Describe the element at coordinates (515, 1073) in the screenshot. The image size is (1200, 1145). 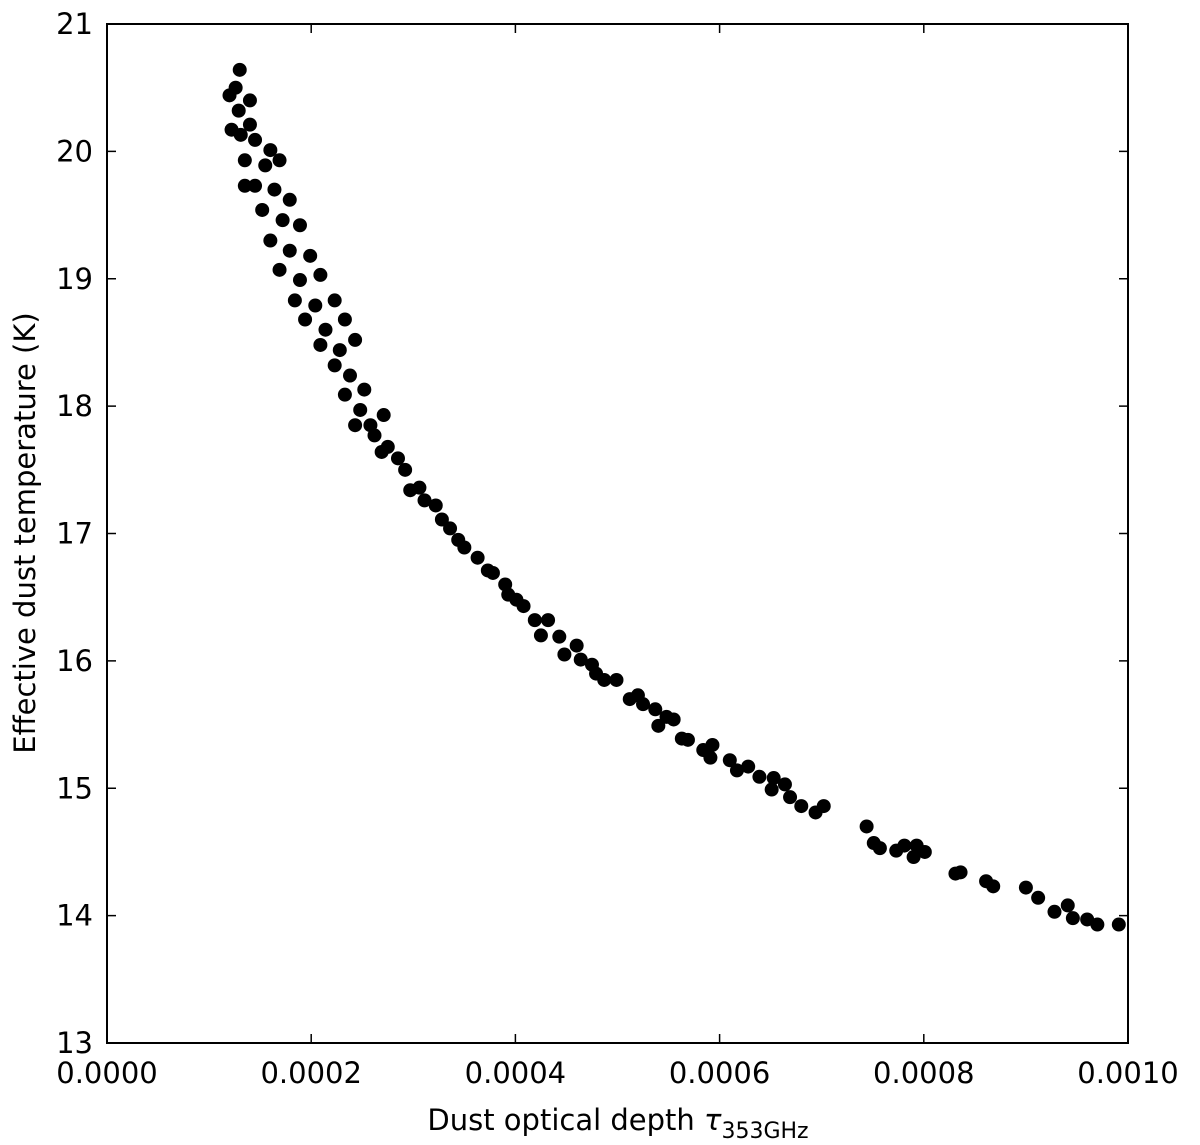
I see `x-tick-label: 0.0004` at that location.